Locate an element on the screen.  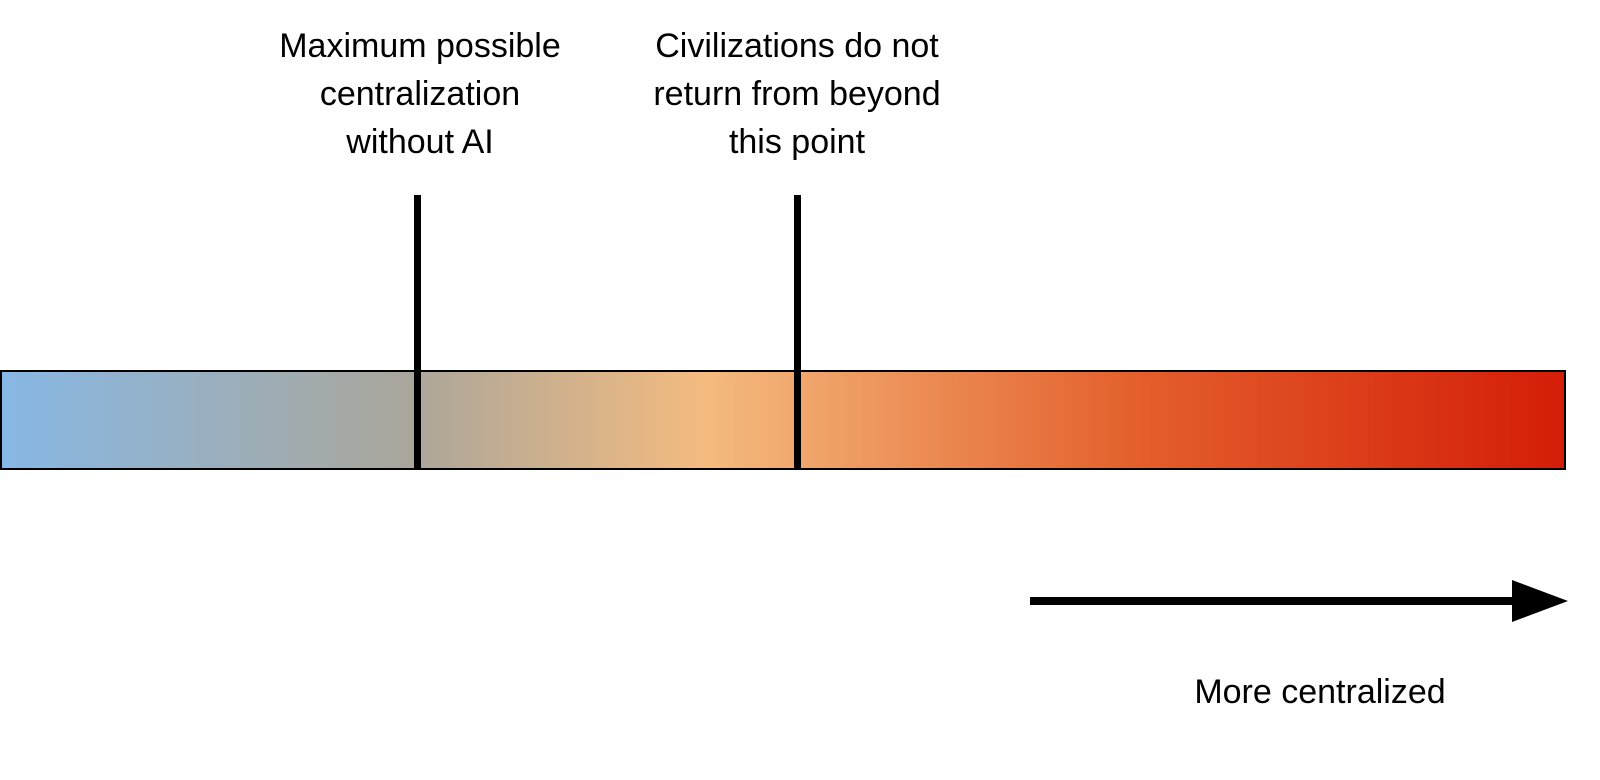
arrow-shaft is located at coordinates (1271, 601).